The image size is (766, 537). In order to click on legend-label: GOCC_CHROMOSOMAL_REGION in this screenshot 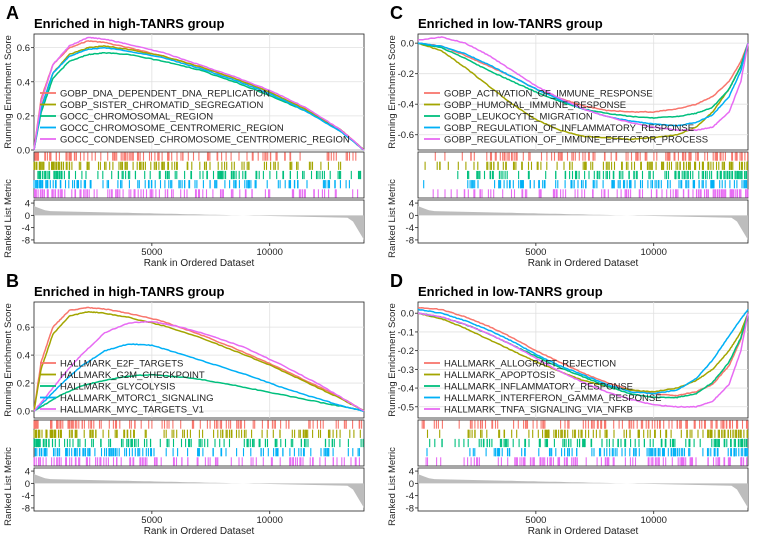, I will do `click(136, 117)`.